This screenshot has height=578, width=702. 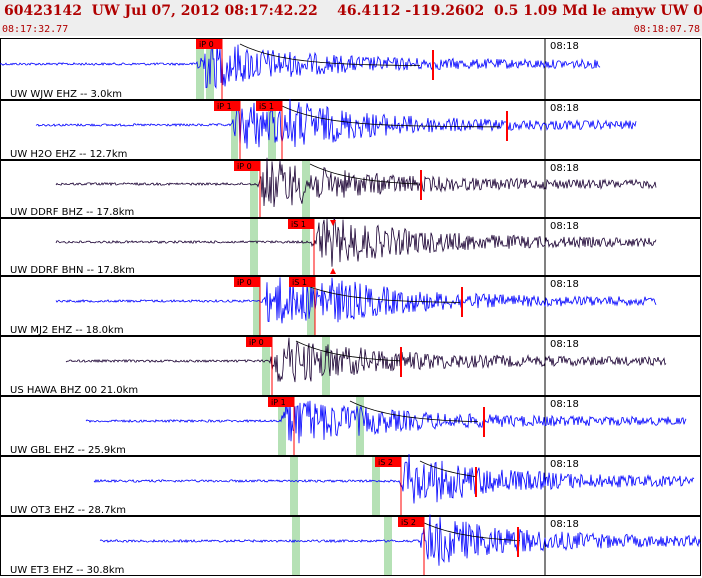 I want to click on start-time: 08:17:32.77, so click(x=35, y=29).